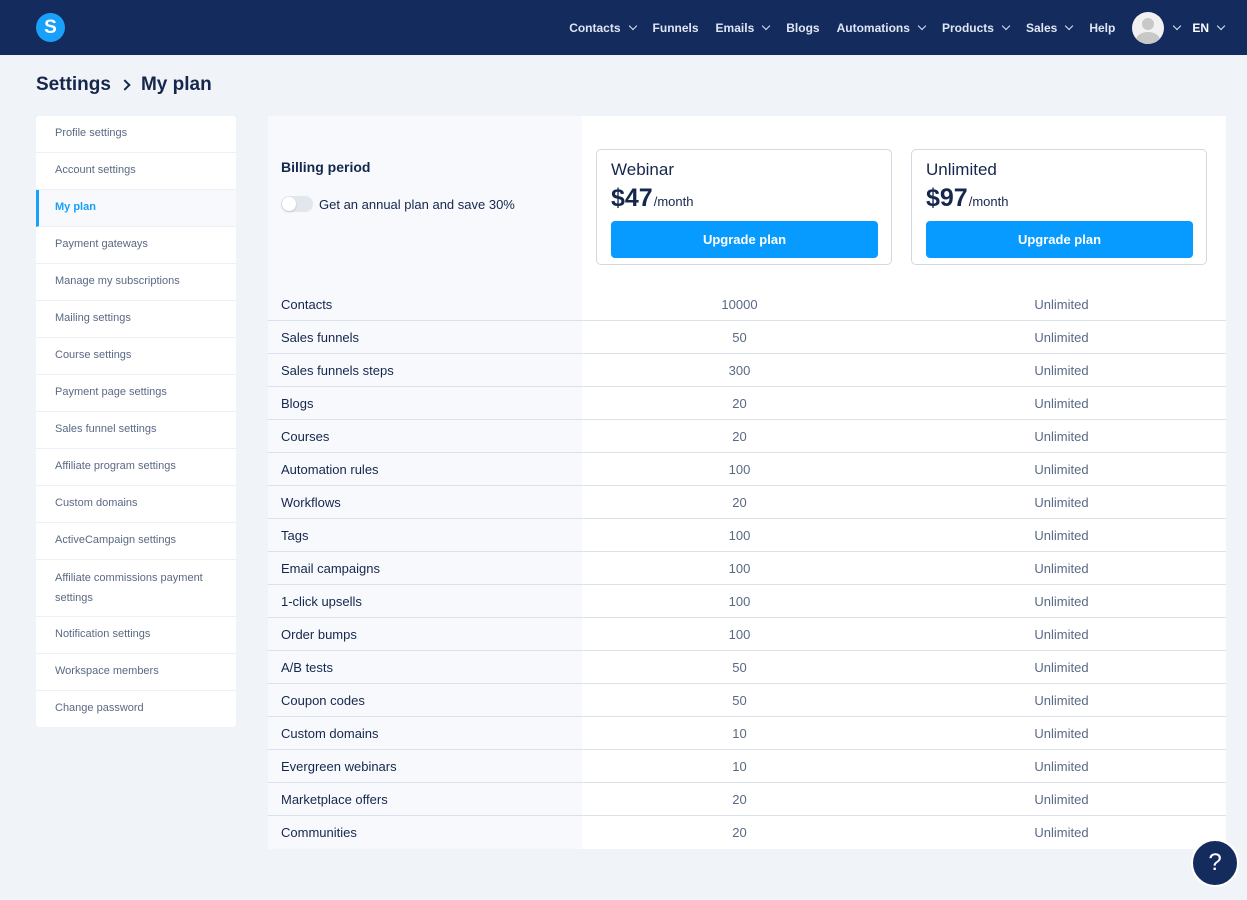 This screenshot has height=900, width=1247. I want to click on nav-automations: Automations, so click(882, 28).